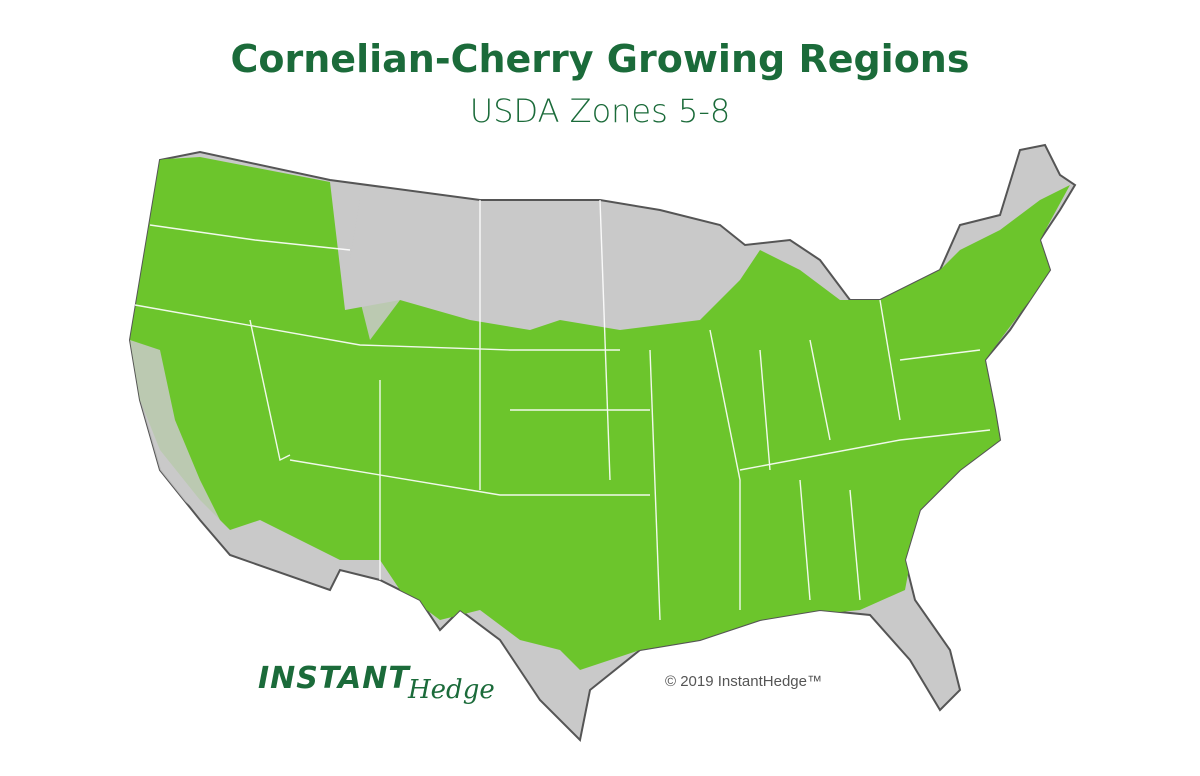 The image size is (1200, 776). What do you see at coordinates (451, 690) in the screenshot?
I see `logo-hedge: Hedge` at bounding box center [451, 690].